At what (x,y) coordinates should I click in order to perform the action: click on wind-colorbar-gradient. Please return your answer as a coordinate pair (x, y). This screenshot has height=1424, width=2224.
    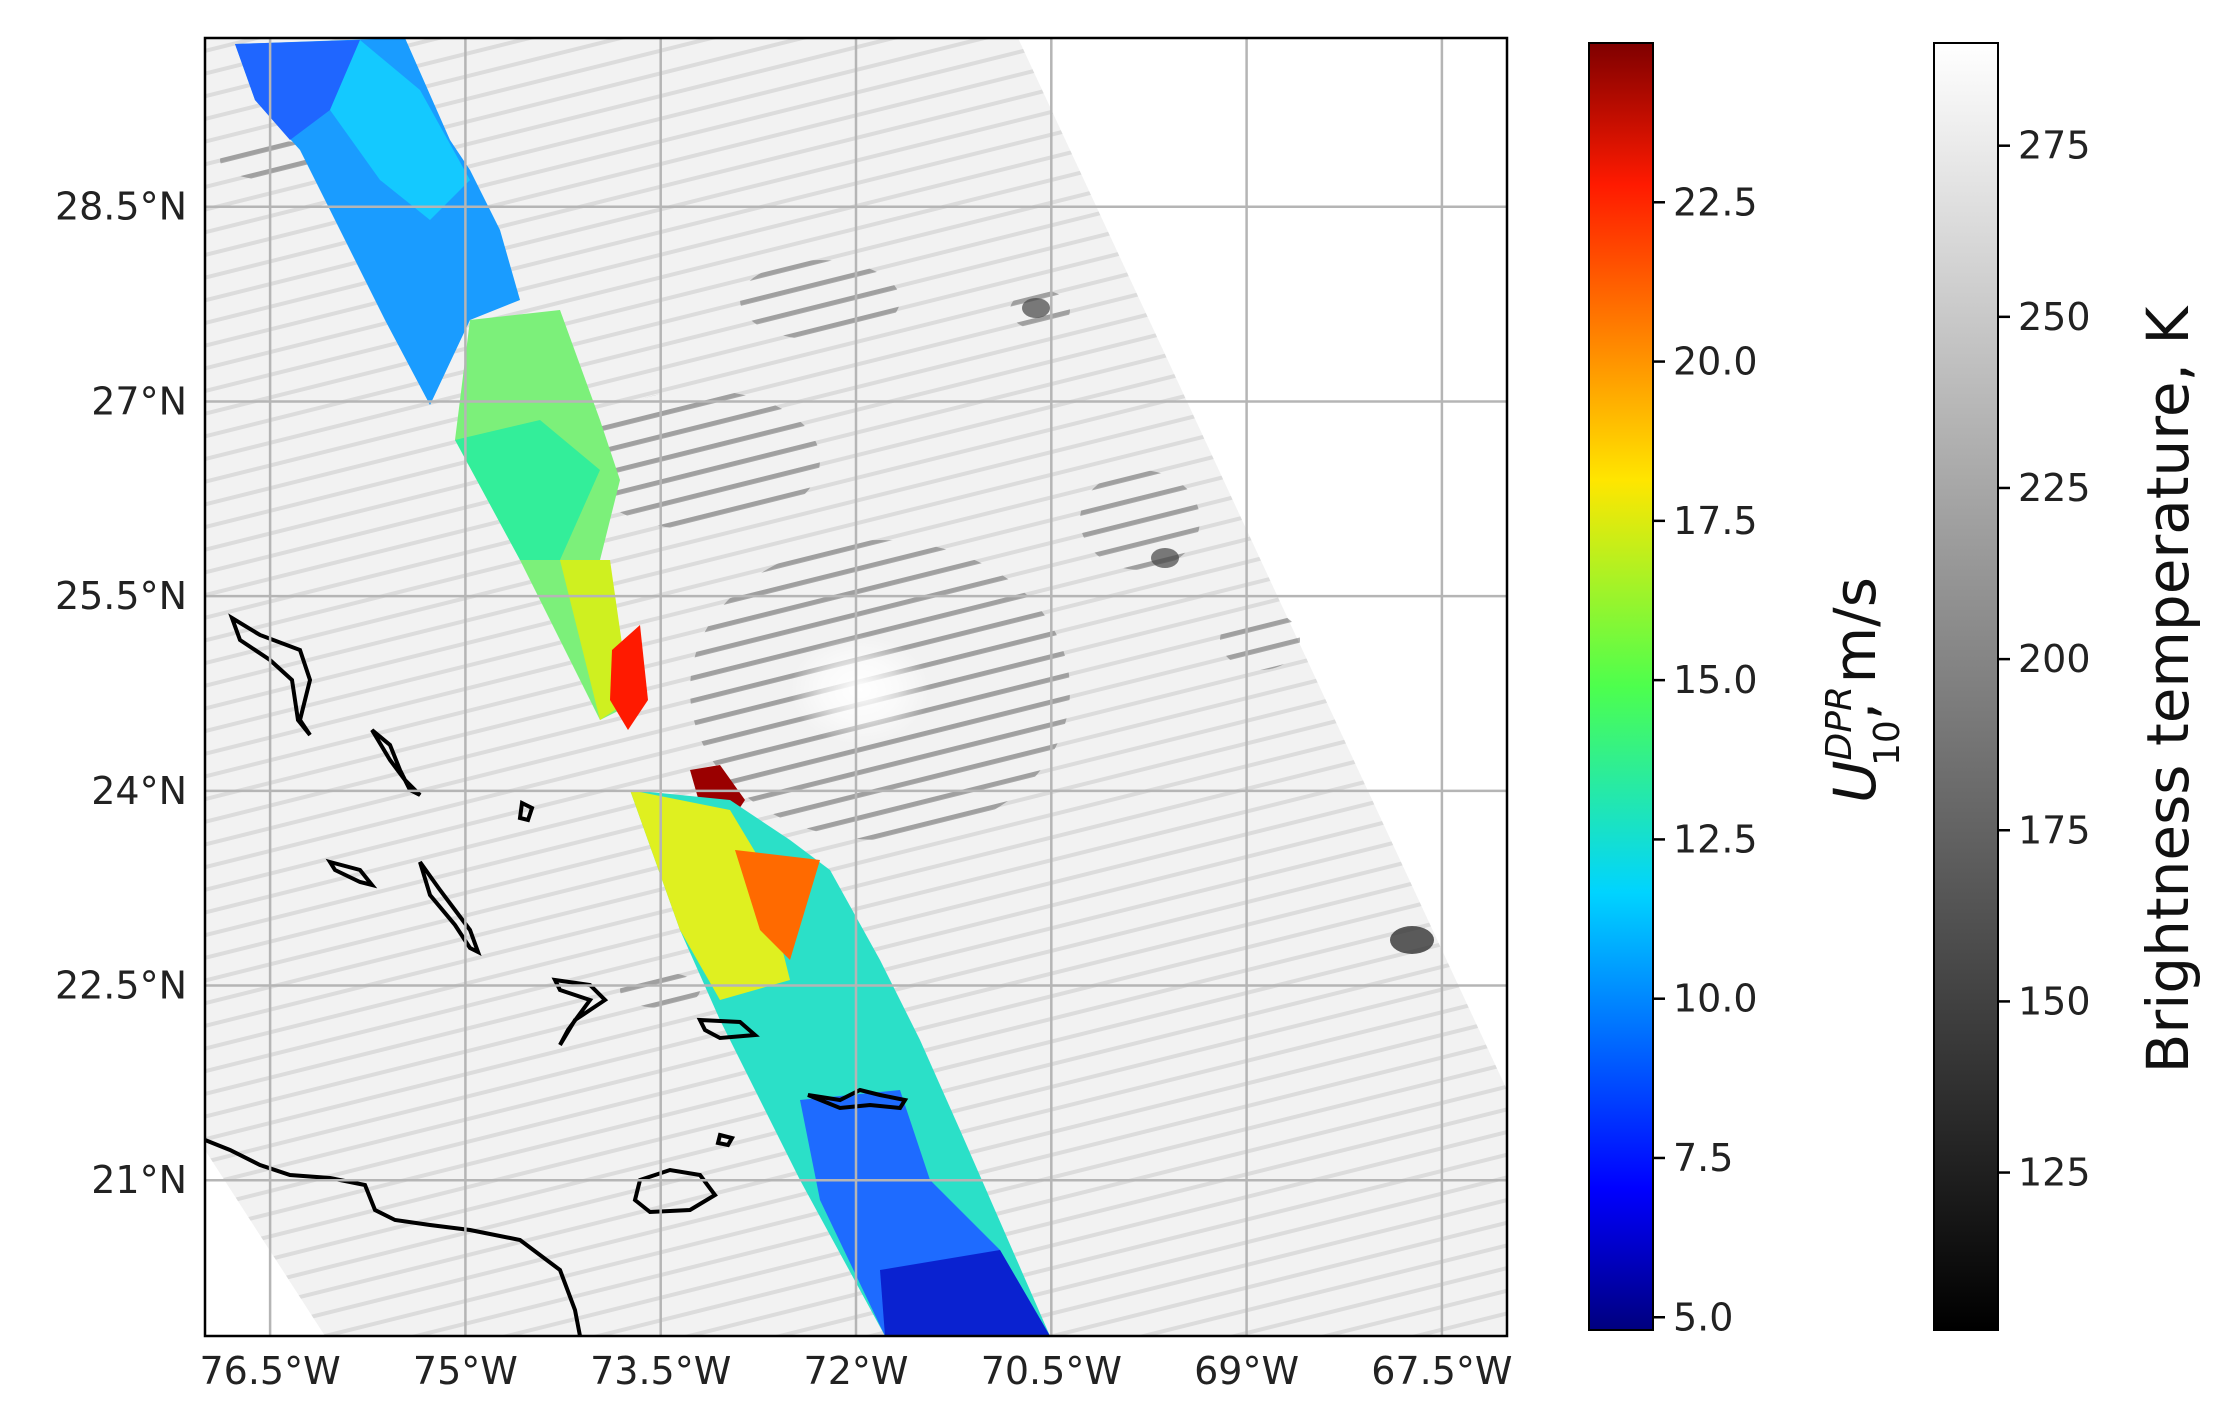
    Looking at the image, I should click on (1621, 686).